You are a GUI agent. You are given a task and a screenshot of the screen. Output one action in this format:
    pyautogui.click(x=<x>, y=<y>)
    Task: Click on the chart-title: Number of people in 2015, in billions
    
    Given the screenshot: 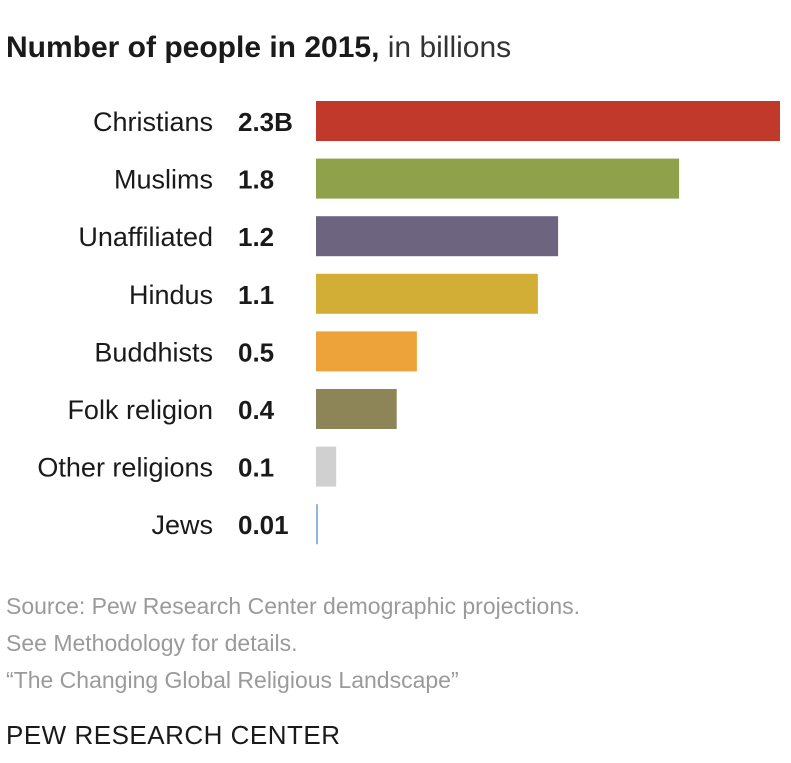 What is the action you would take?
    pyautogui.click(x=258, y=48)
    